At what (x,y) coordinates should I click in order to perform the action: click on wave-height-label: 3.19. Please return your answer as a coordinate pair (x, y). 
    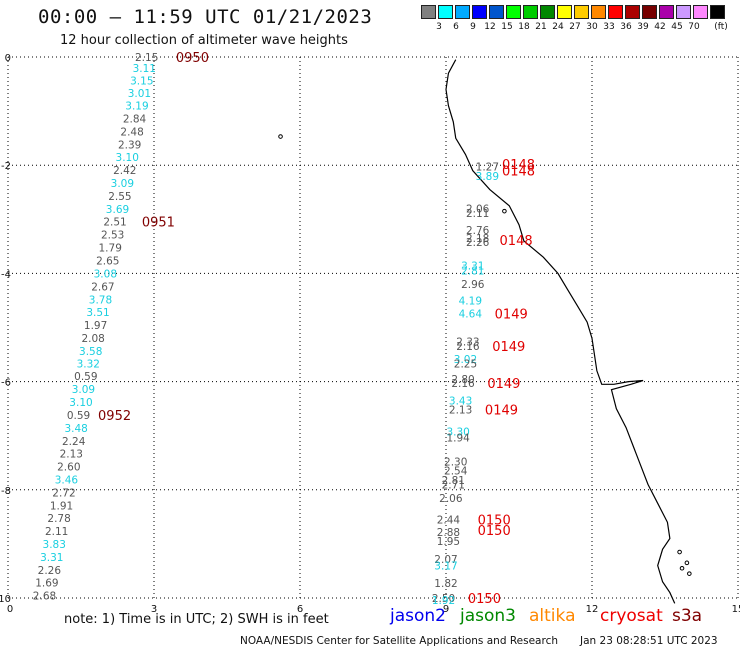
    Looking at the image, I should click on (136, 107).